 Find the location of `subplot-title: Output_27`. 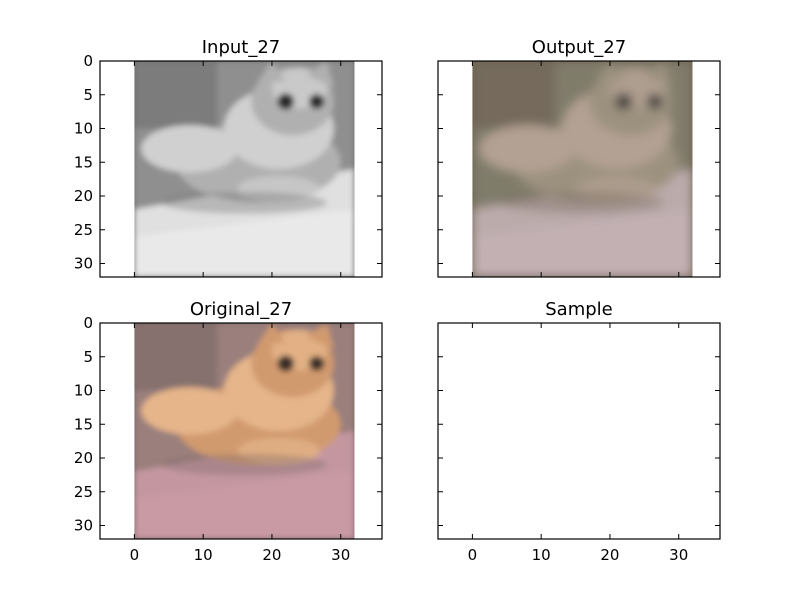

subplot-title: Output_27 is located at coordinates (579, 47).